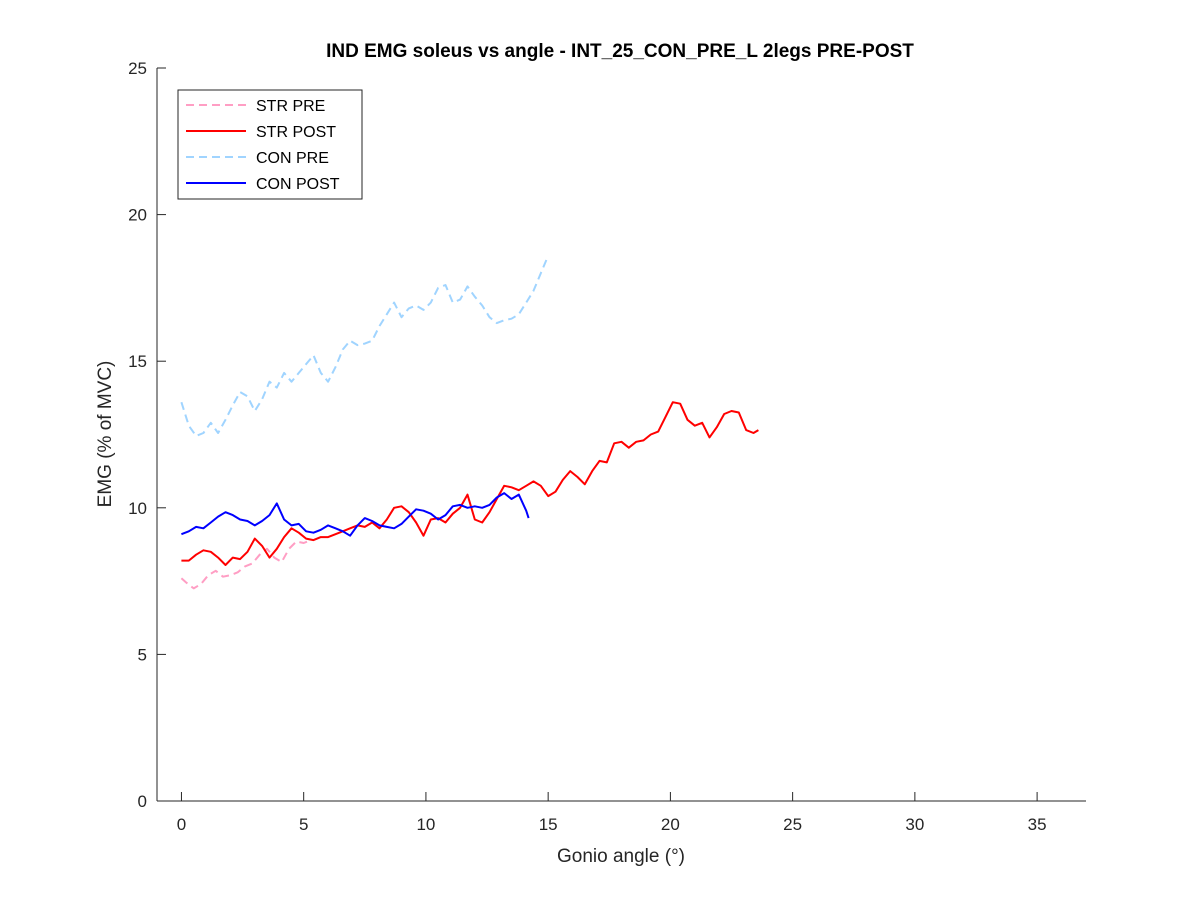  Describe the element at coordinates (548, 824) in the screenshot. I see `x-tick-label: 15` at that location.